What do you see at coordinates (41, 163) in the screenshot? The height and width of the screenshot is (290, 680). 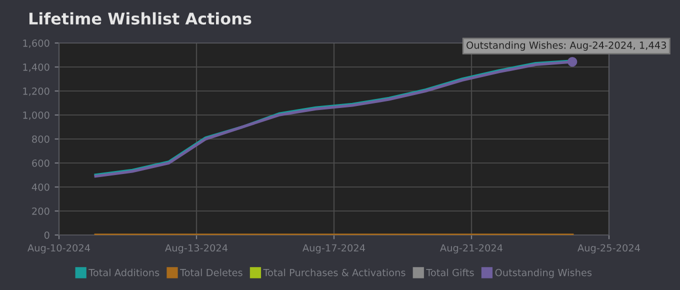 I see `y-tick-label: 600` at bounding box center [41, 163].